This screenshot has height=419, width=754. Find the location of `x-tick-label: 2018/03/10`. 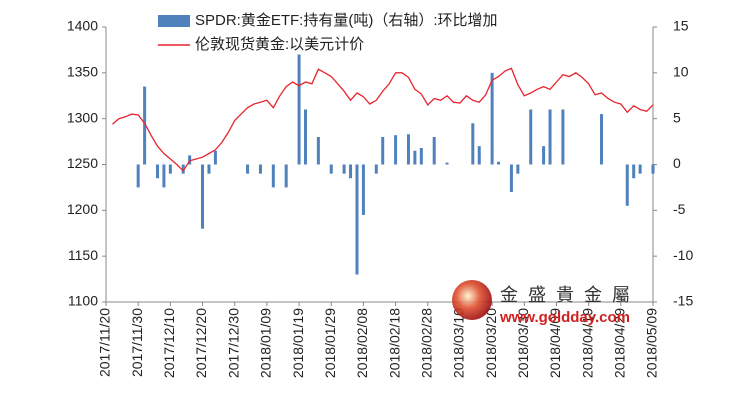

x-tick-label: 2018/03/10 is located at coordinates (459, 343).